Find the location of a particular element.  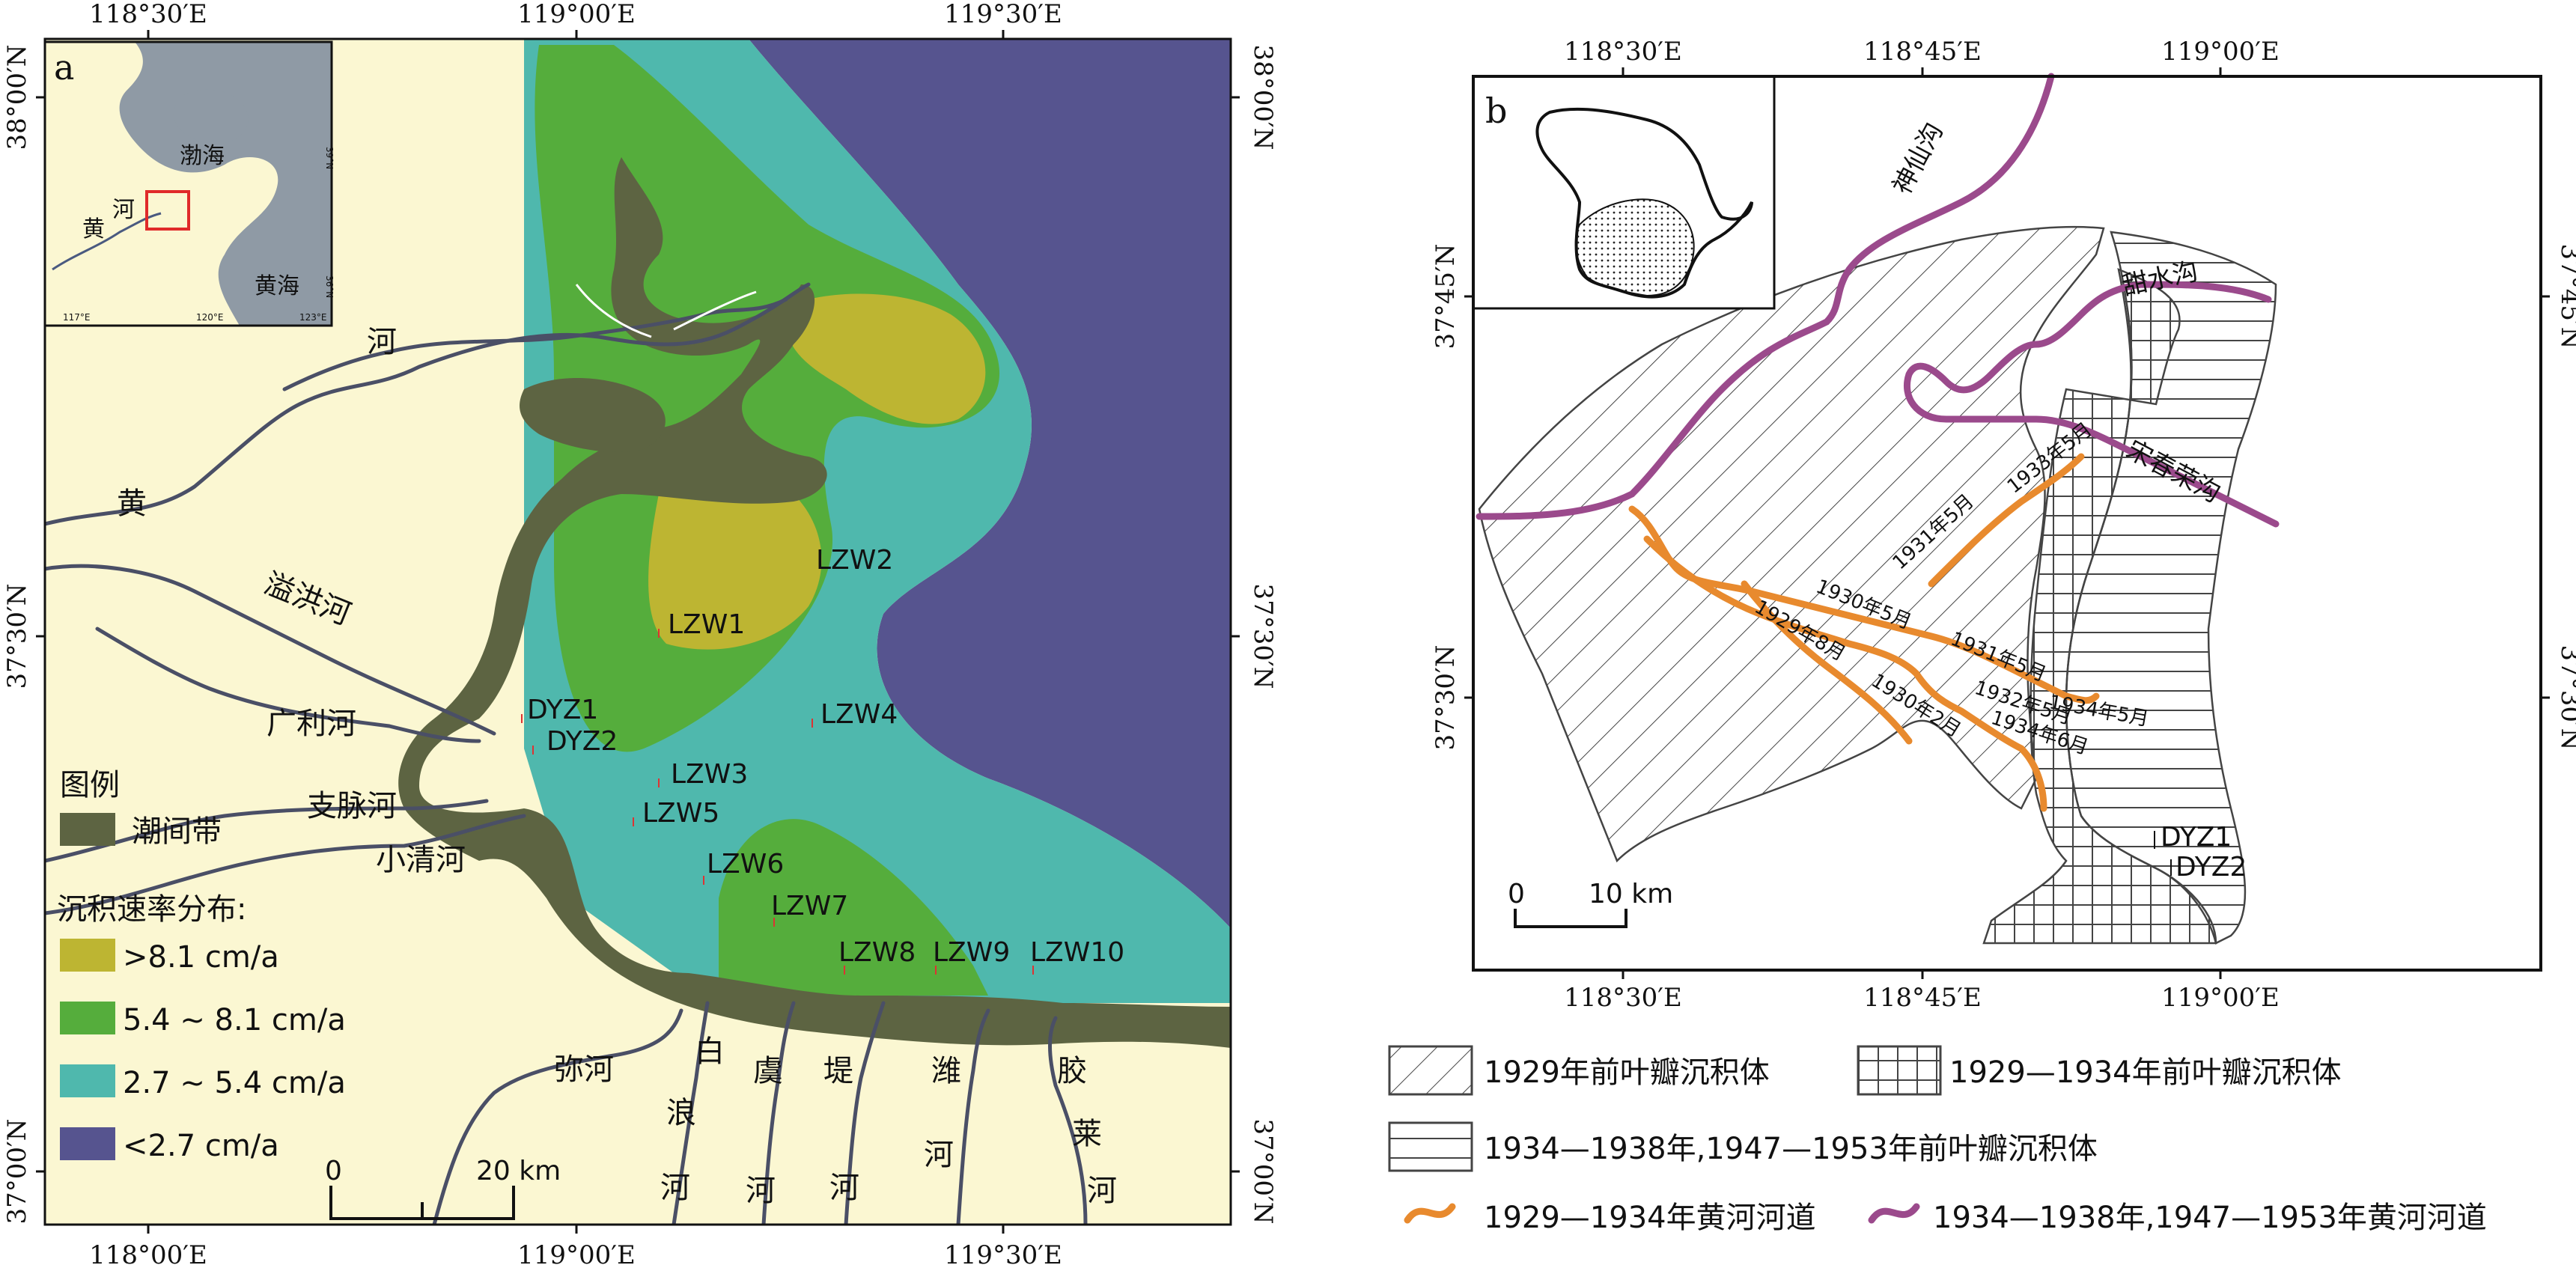

panel-b-stations: DYZ1 DYZ2 is located at coordinates (2200, 852).